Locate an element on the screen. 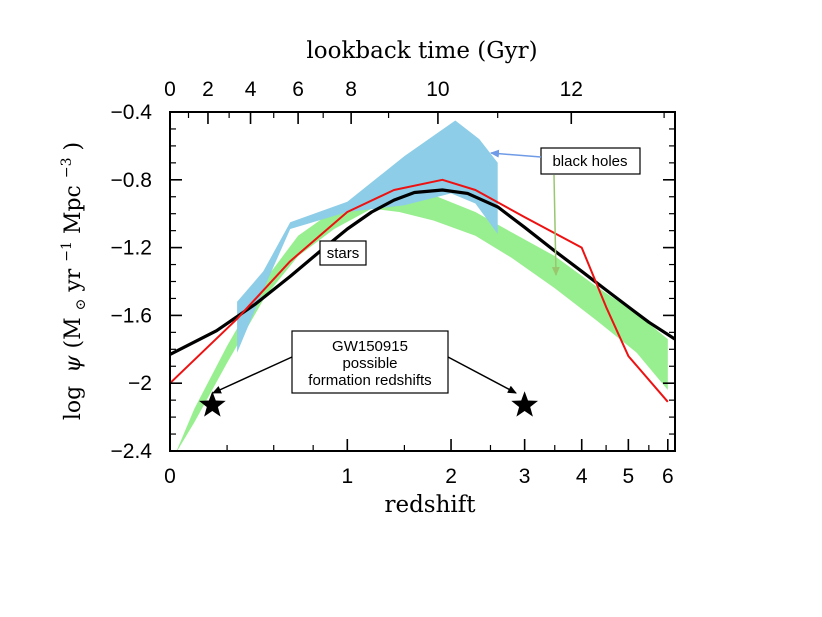 The height and width of the screenshot is (617, 822). gw-label-line1: GW150915 is located at coordinates (370, 346).